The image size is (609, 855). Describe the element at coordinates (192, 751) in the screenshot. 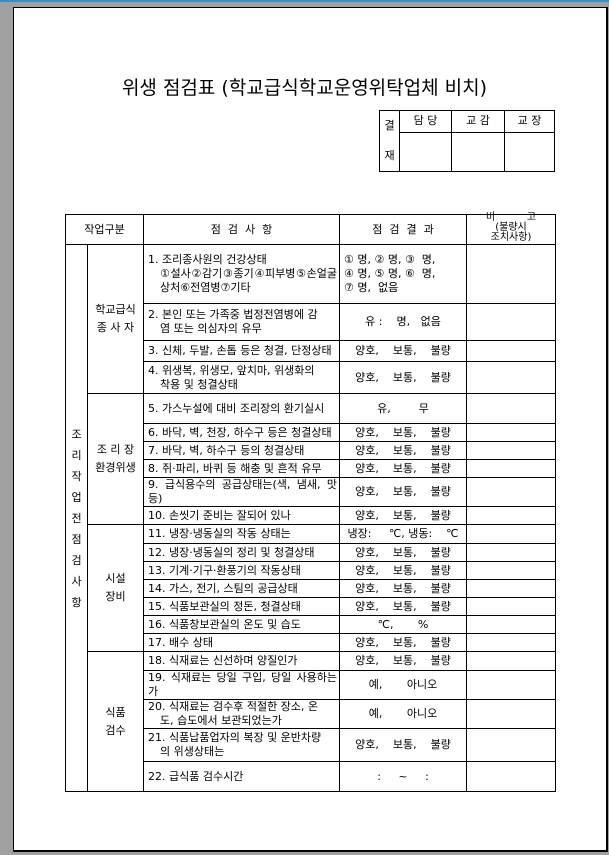

I see `item-text-cont: 의 위생상태는` at that location.